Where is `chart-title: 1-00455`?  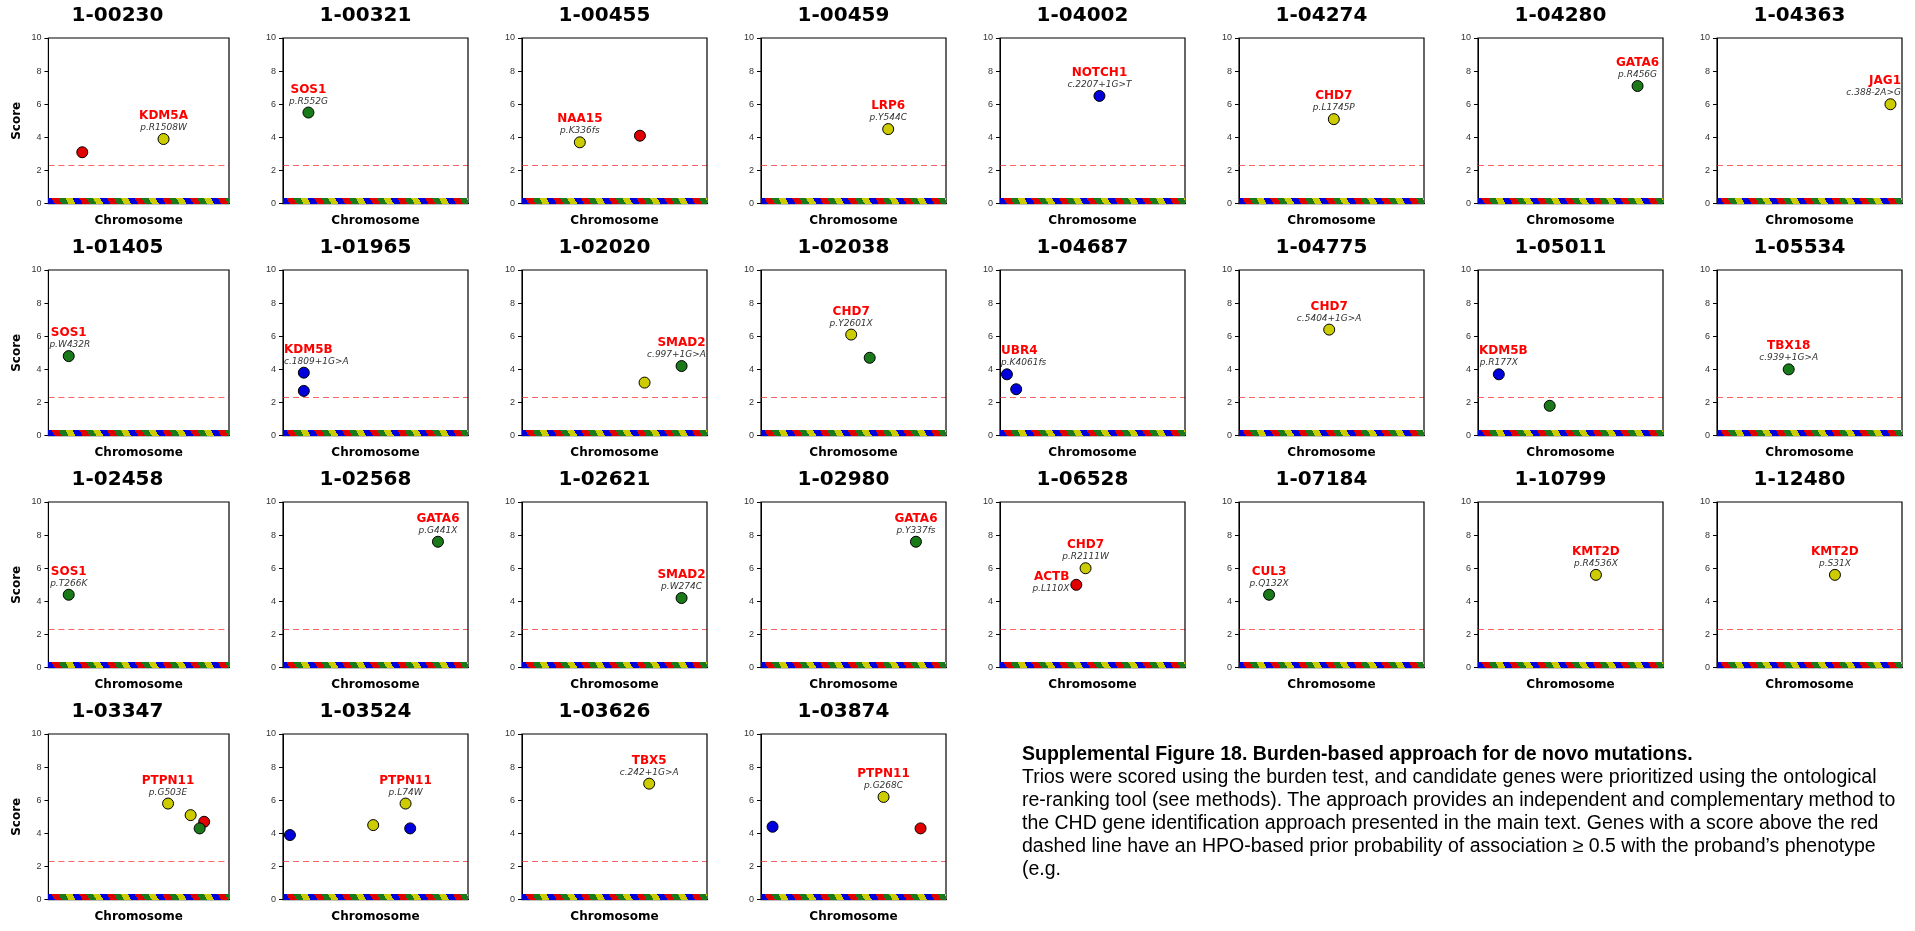 chart-title: 1-00455 is located at coordinates (604, 14).